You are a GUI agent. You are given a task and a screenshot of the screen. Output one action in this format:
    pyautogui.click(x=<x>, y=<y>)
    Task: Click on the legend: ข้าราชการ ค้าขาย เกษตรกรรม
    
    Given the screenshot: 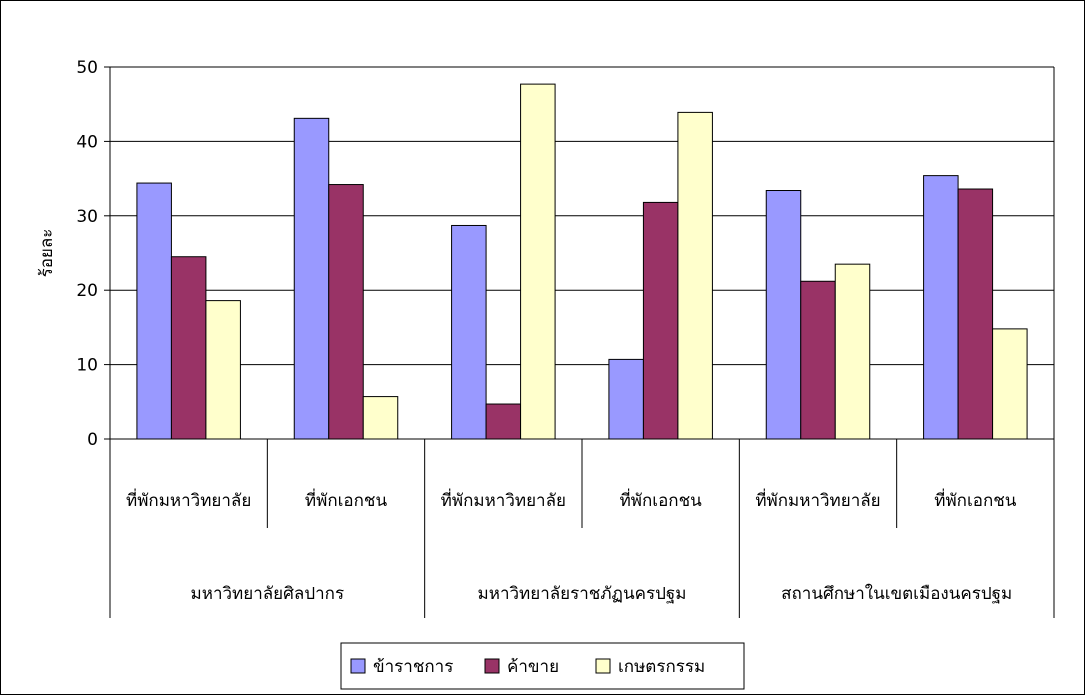 What is the action you would take?
    pyautogui.click(x=542, y=666)
    